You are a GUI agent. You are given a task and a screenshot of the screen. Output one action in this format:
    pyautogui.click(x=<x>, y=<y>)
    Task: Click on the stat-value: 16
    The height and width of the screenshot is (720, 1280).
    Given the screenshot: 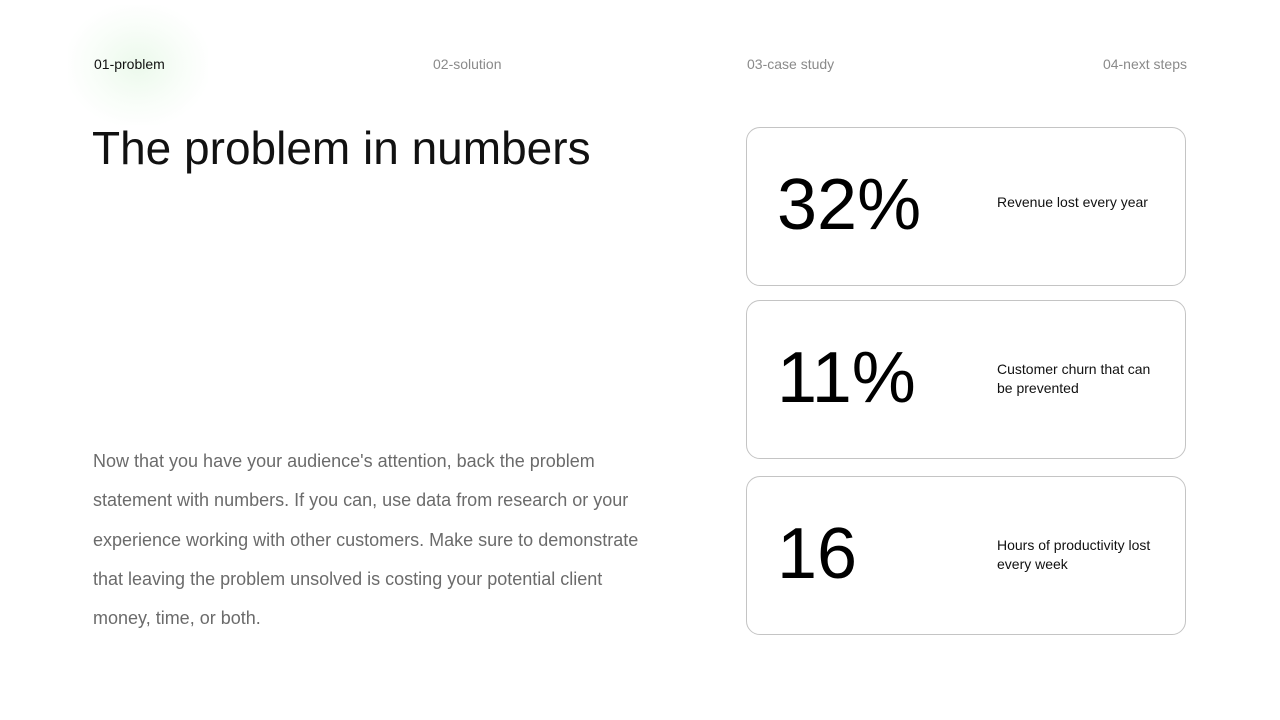 What is the action you would take?
    pyautogui.click(x=817, y=554)
    